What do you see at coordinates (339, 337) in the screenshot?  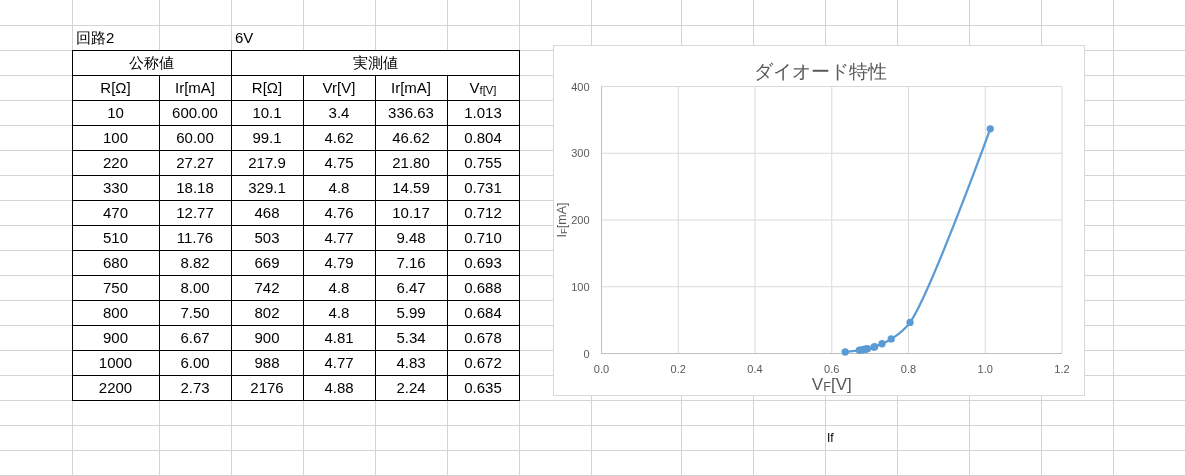 I see `text: 4.81` at bounding box center [339, 337].